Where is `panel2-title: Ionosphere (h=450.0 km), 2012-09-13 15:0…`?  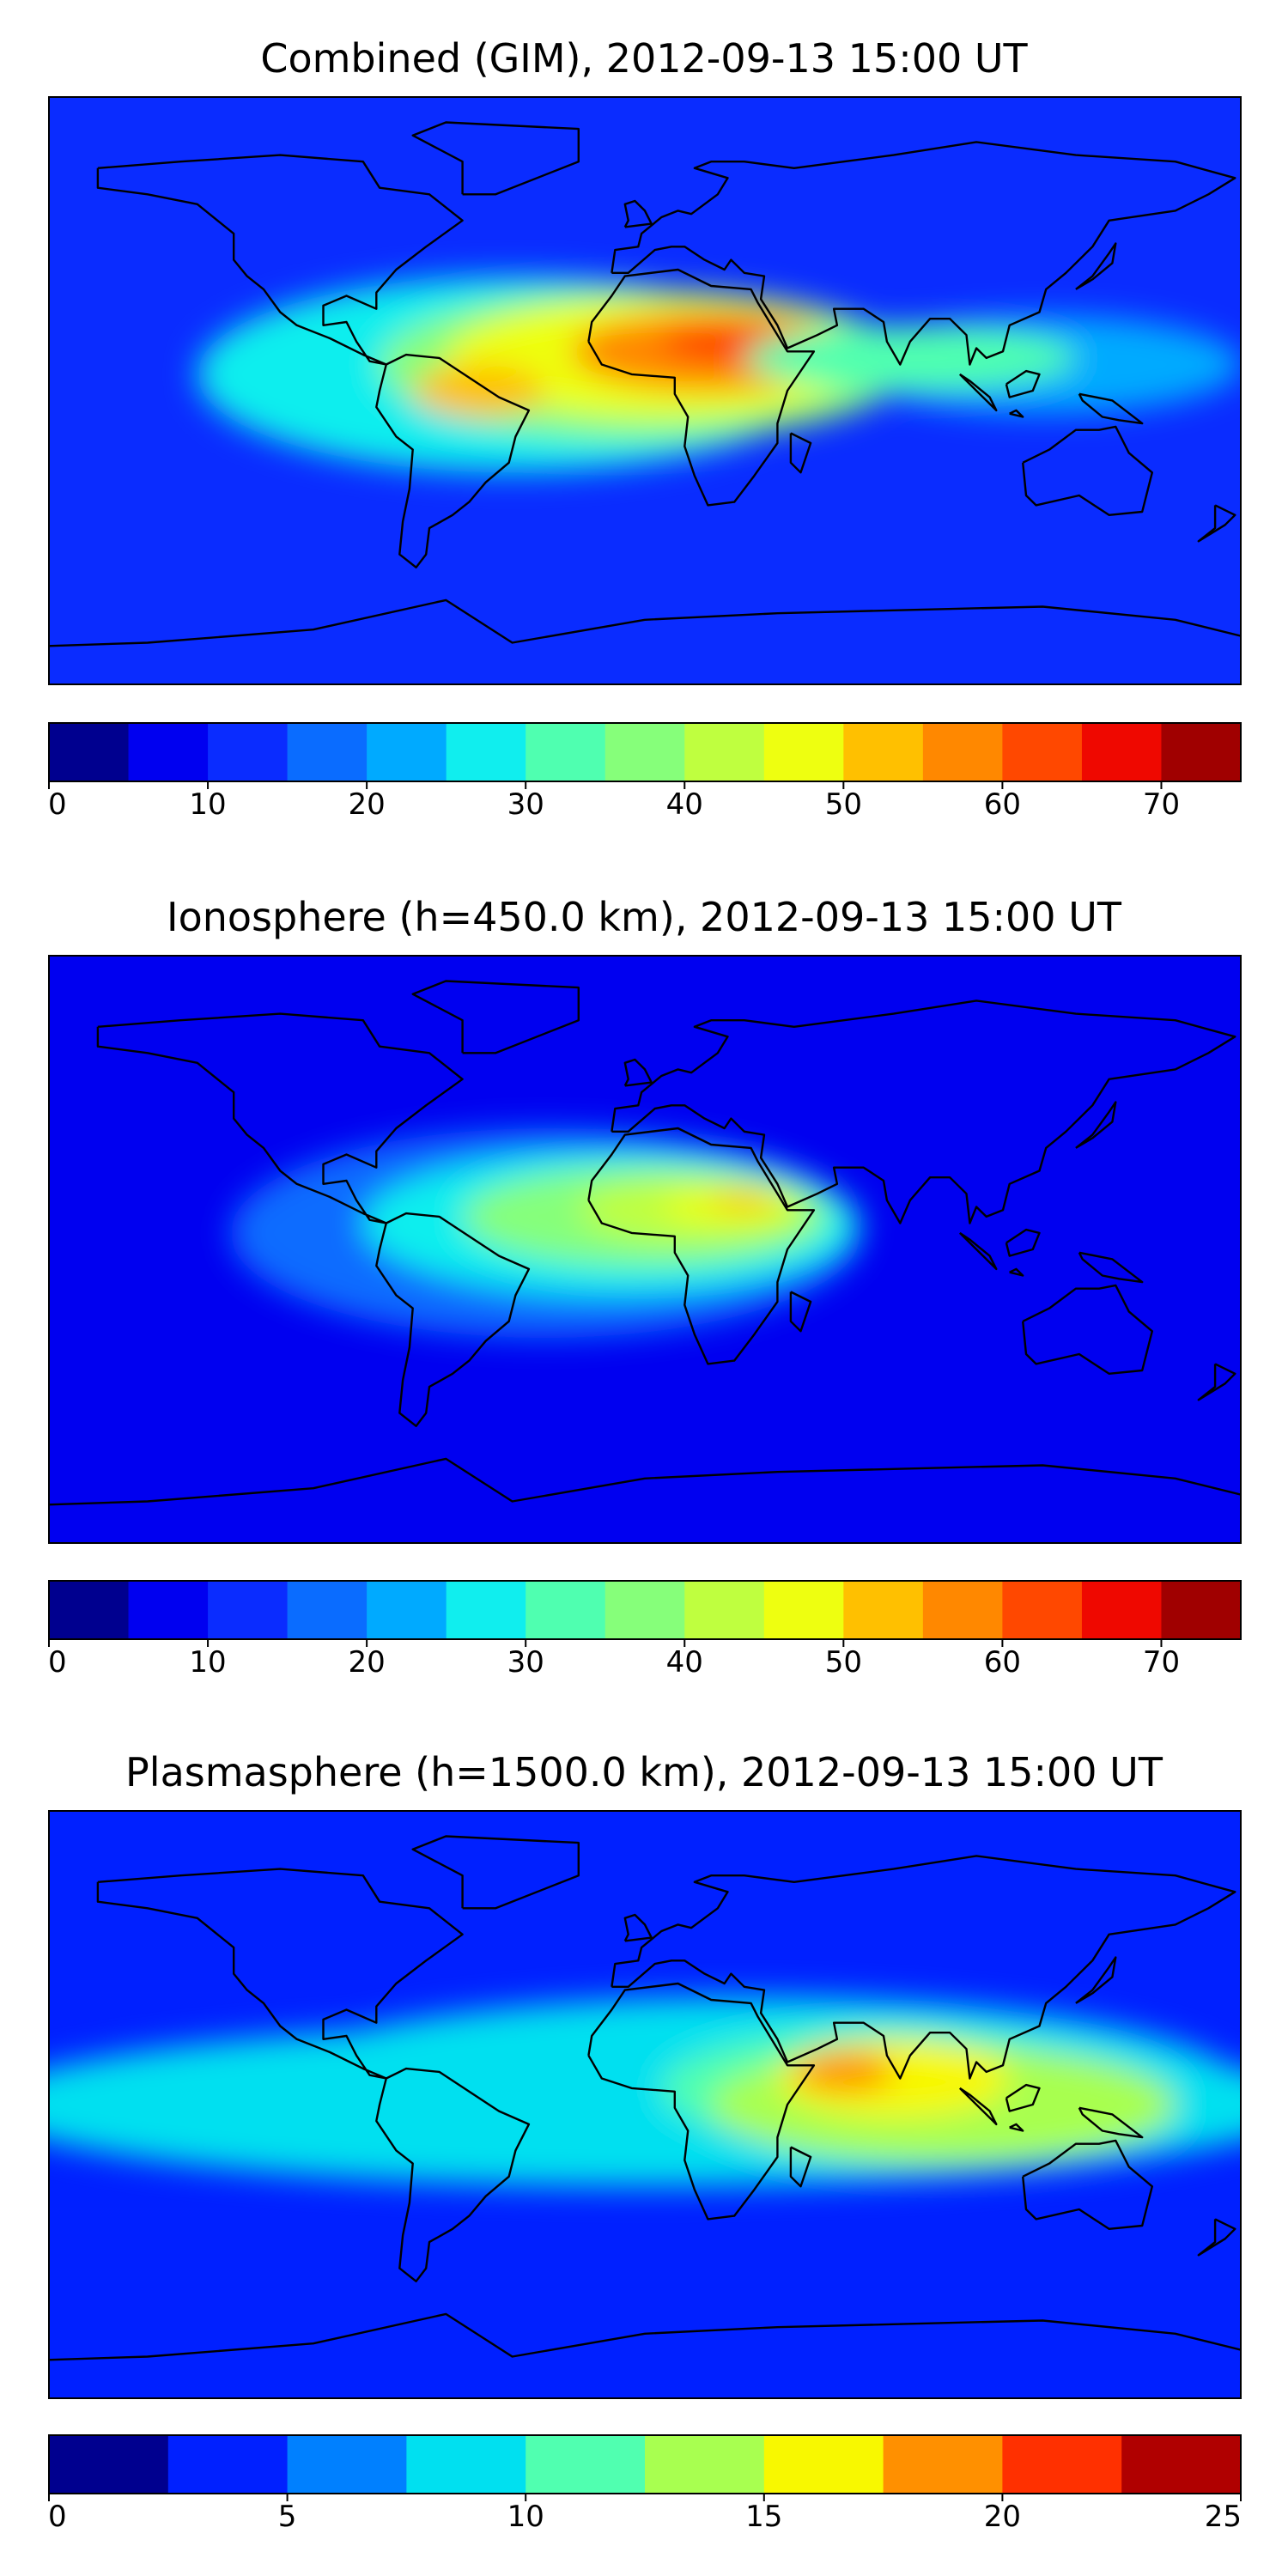
panel2-title: Ionosphere (h=450.0 km), 2012-09-13 15:0… is located at coordinates (644, 917).